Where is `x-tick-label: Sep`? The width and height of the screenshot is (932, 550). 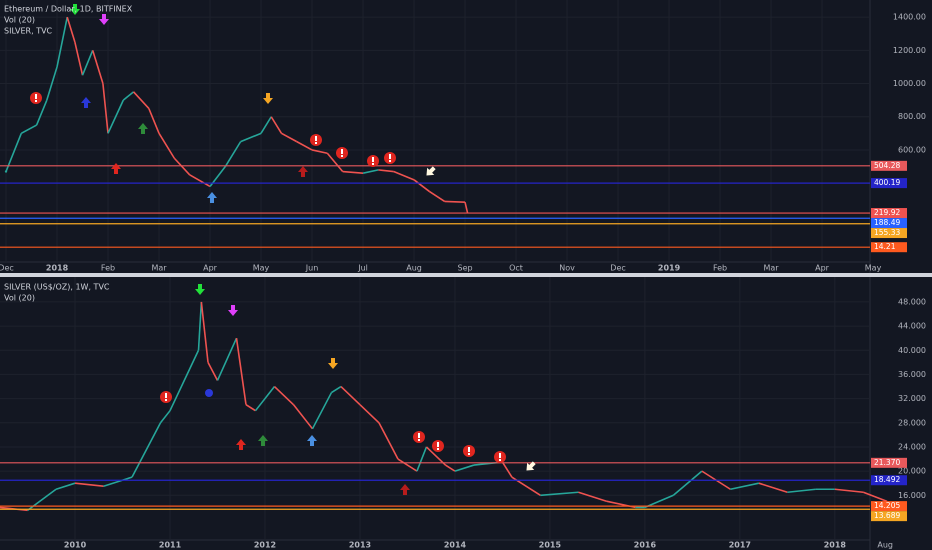 x-tick-label: Sep is located at coordinates (465, 268).